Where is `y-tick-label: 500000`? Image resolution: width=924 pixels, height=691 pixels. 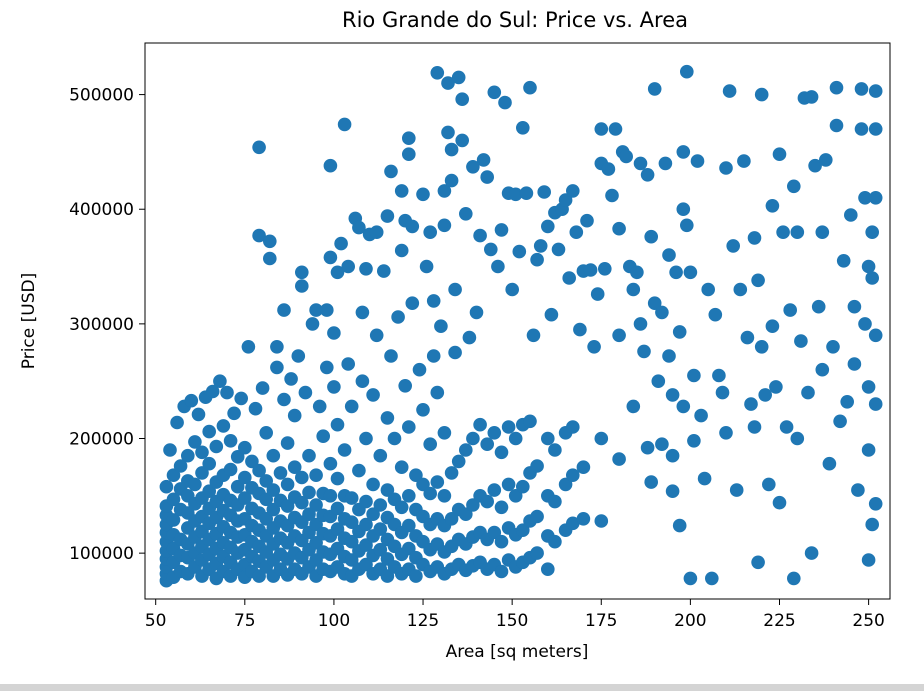
y-tick-label: 500000 is located at coordinates (101, 96).